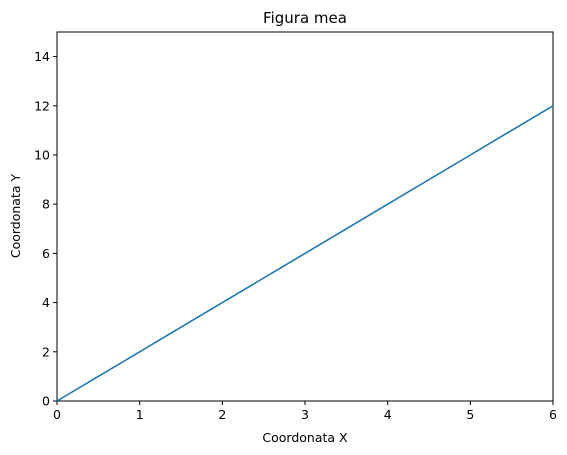 The image size is (567, 455). Describe the element at coordinates (46, 401) in the screenshot. I see `y-tick-label: 0` at that location.